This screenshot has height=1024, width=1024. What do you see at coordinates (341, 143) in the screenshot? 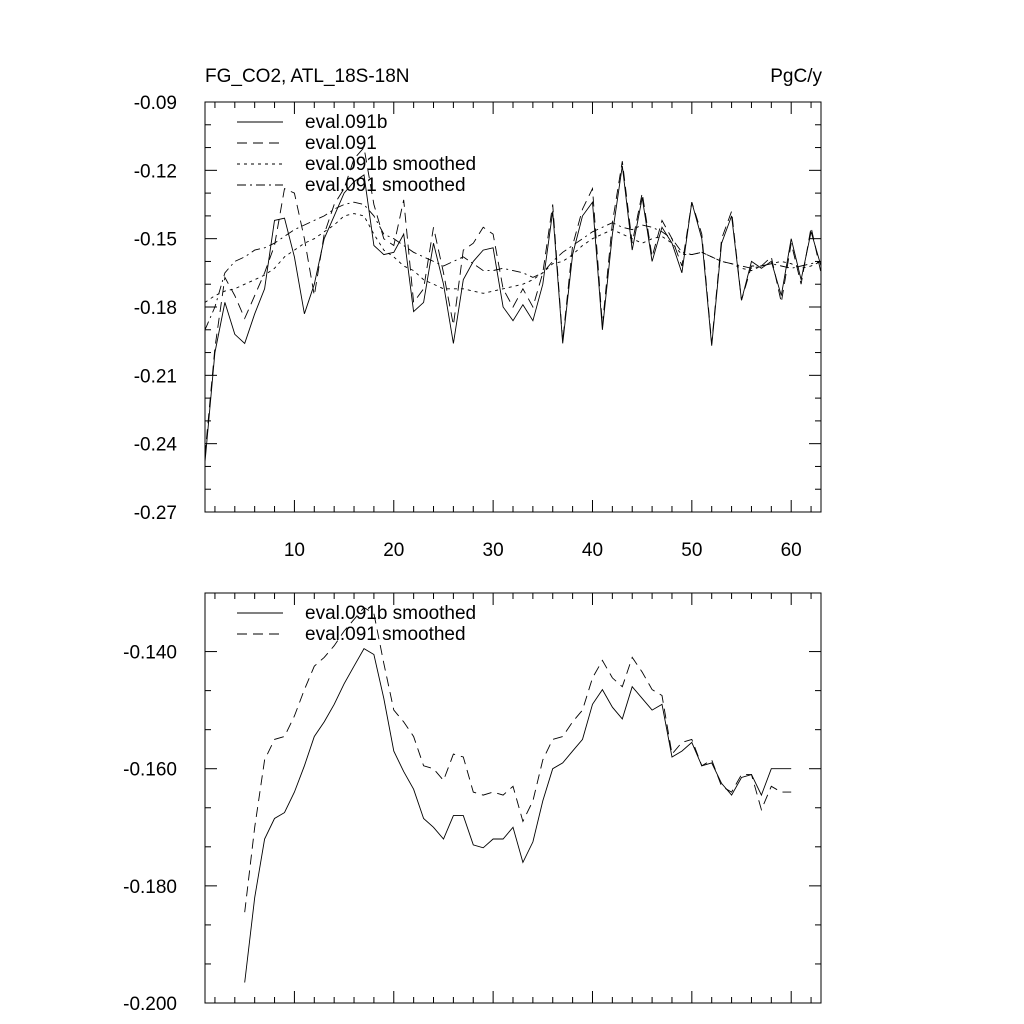
I see `legend-label: eval.091` at bounding box center [341, 143].